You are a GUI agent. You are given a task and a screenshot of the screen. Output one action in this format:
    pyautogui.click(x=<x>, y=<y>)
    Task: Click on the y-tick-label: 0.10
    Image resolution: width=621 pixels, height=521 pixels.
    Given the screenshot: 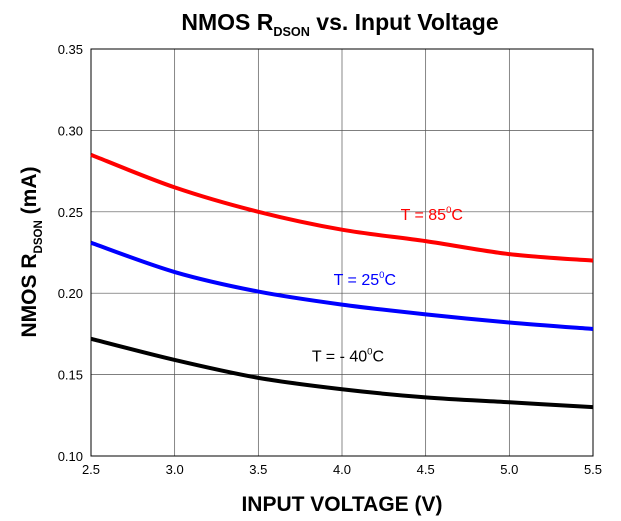 What is the action you would take?
    pyautogui.click(x=70, y=456)
    